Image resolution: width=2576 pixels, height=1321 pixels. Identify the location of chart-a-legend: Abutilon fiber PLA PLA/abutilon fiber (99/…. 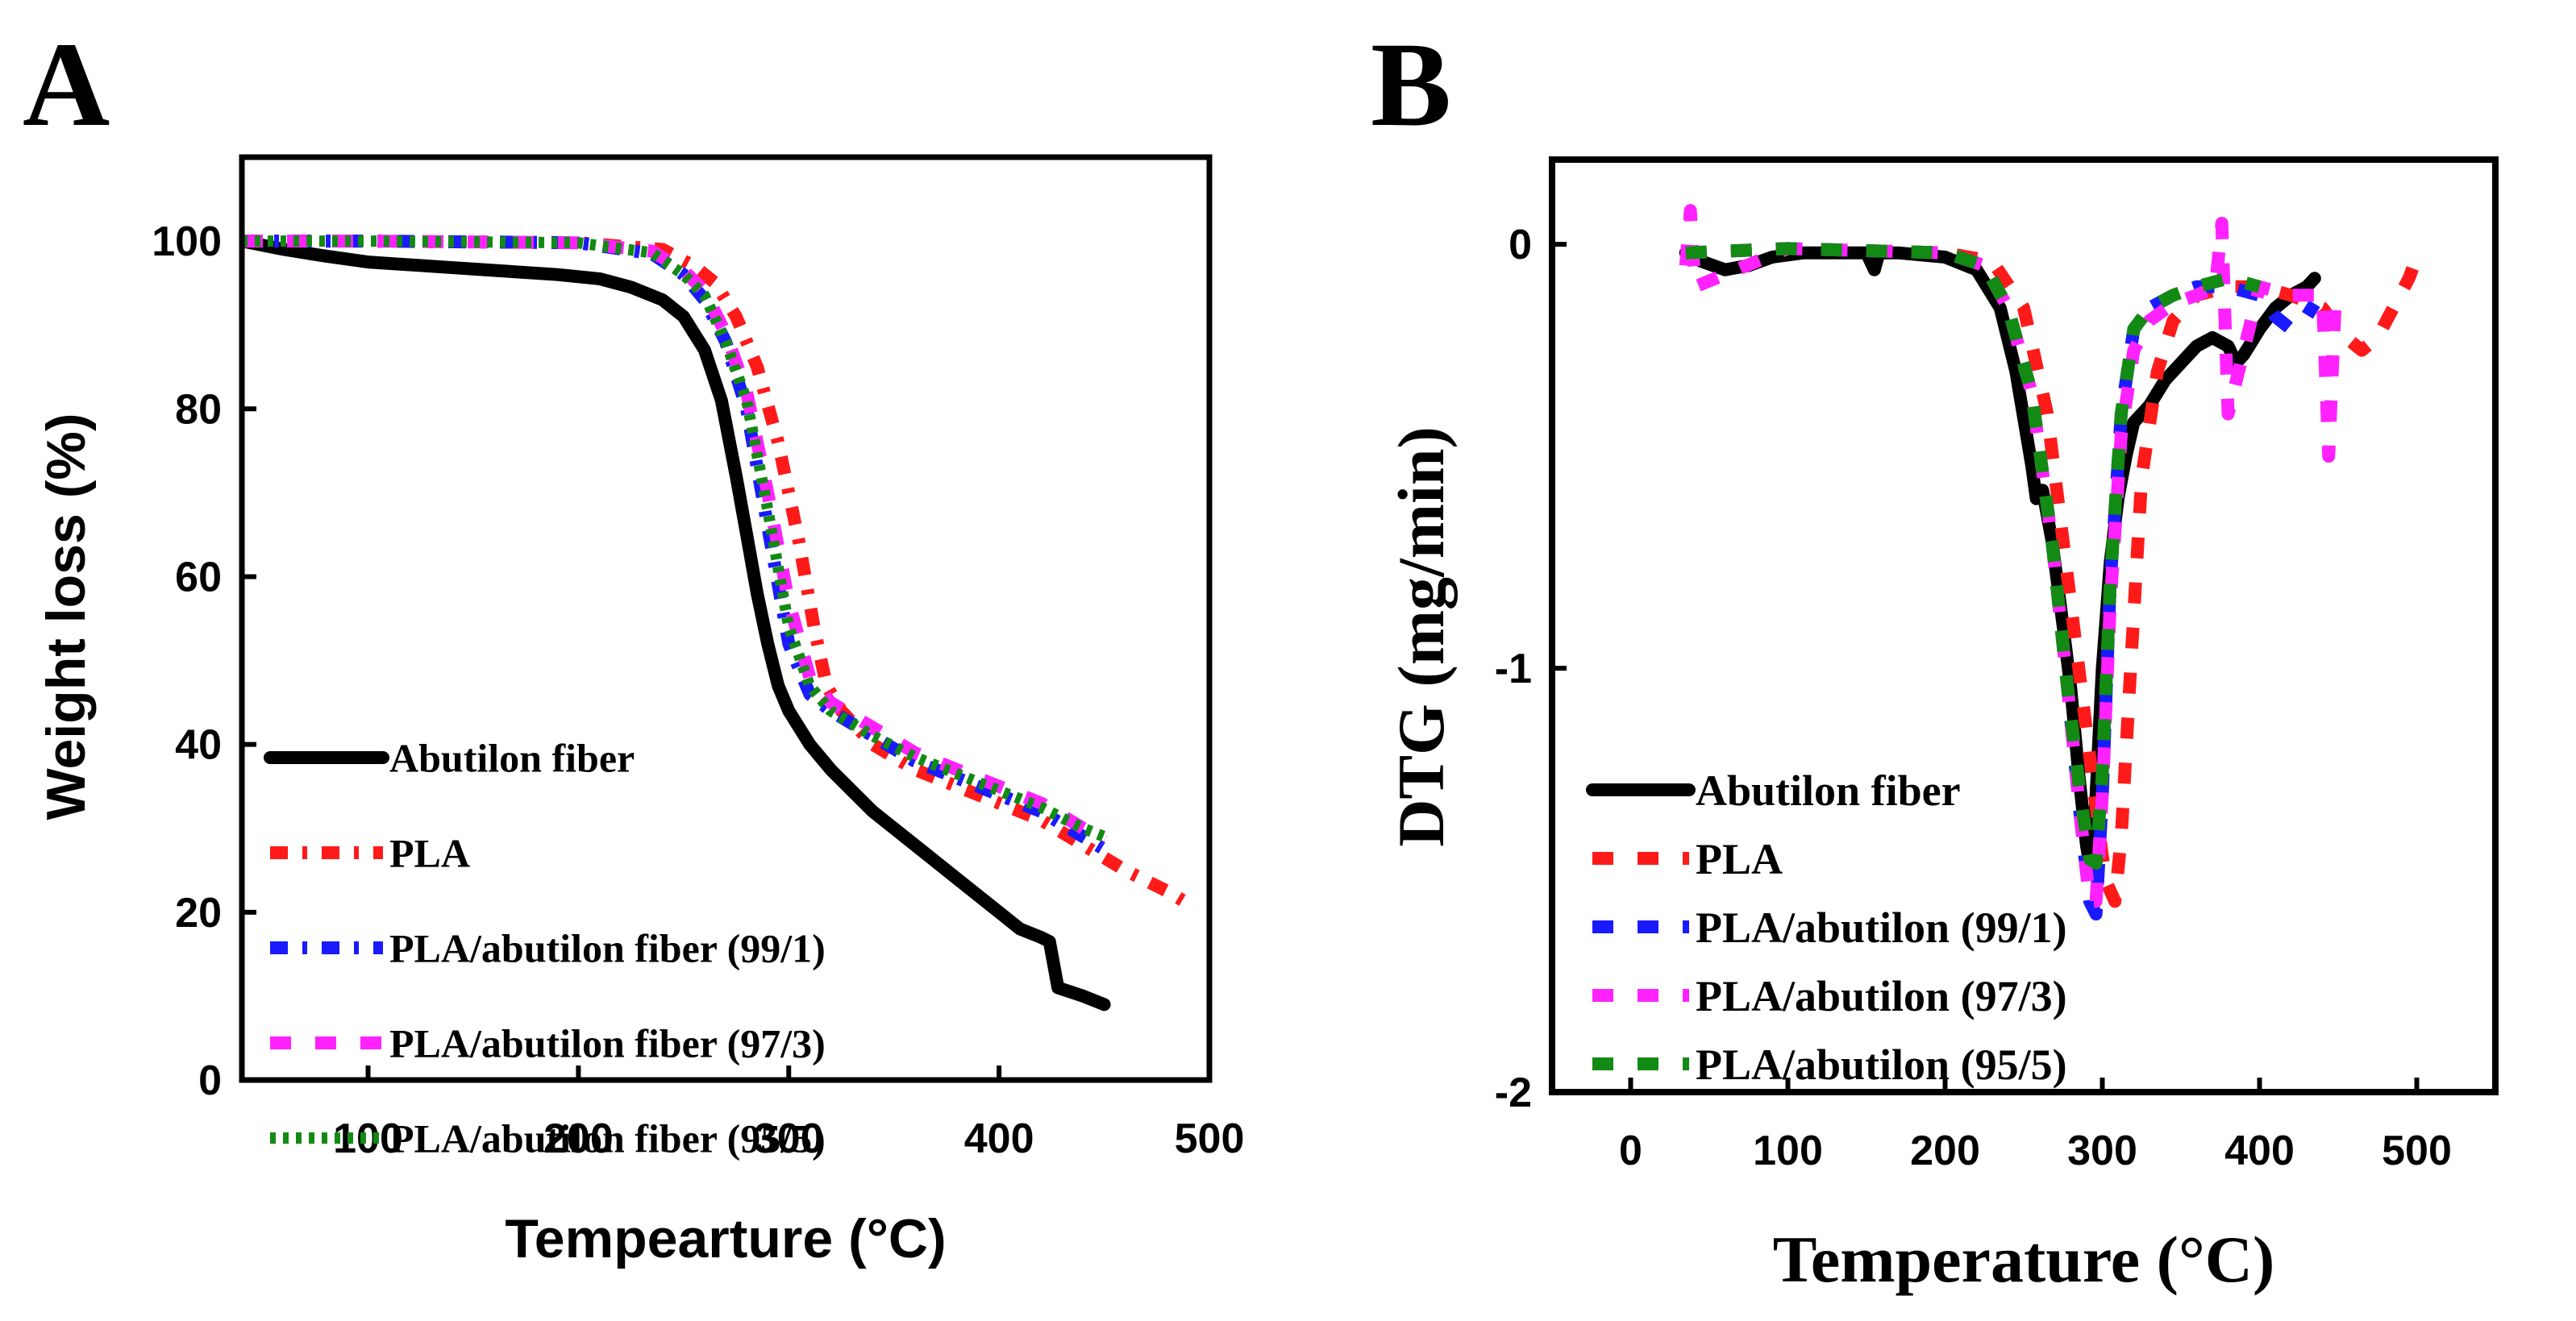
(545, 948).